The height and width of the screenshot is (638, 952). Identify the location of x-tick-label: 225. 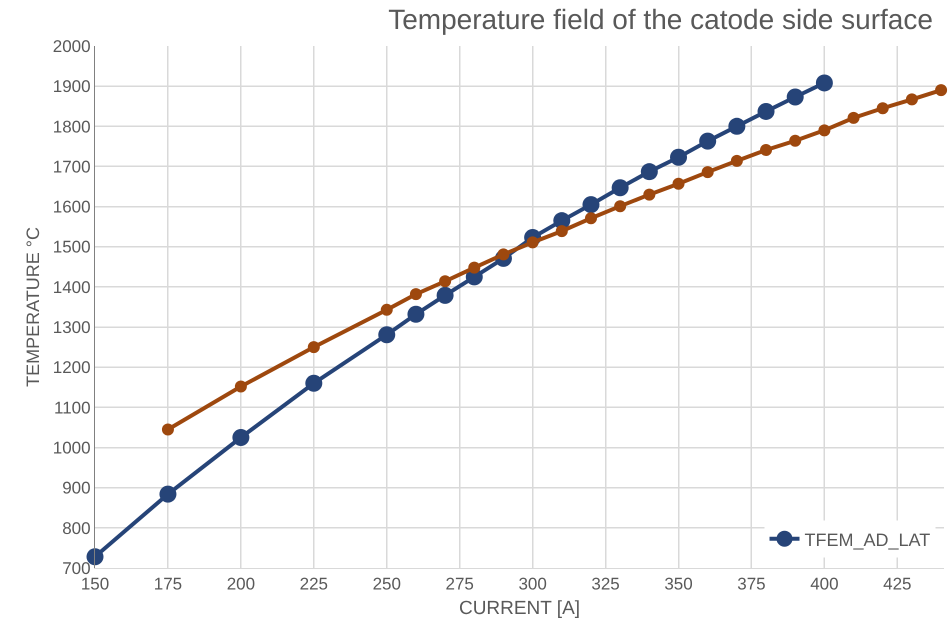
(314, 584).